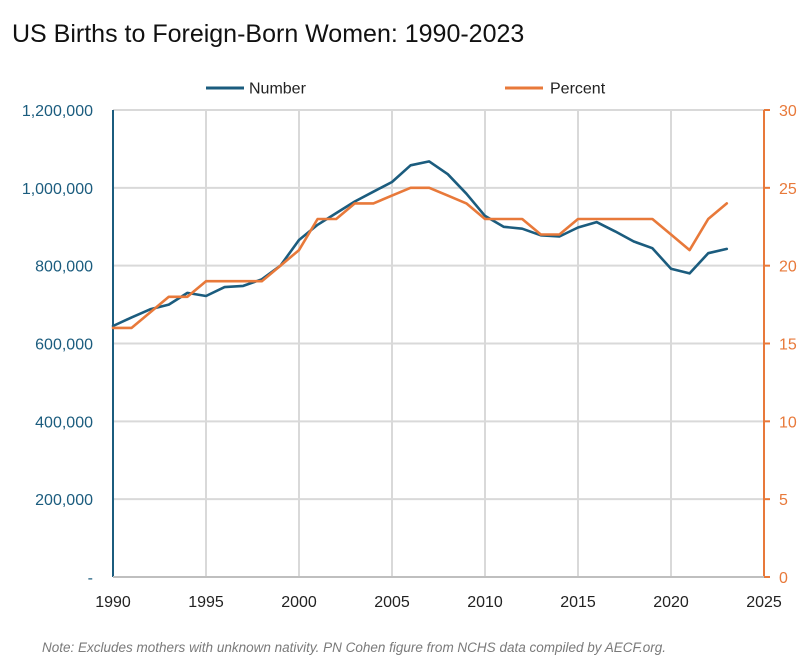 The width and height of the screenshot is (798, 670). Describe the element at coordinates (299, 602) in the screenshot. I see `x-tick-label: 2000` at that location.